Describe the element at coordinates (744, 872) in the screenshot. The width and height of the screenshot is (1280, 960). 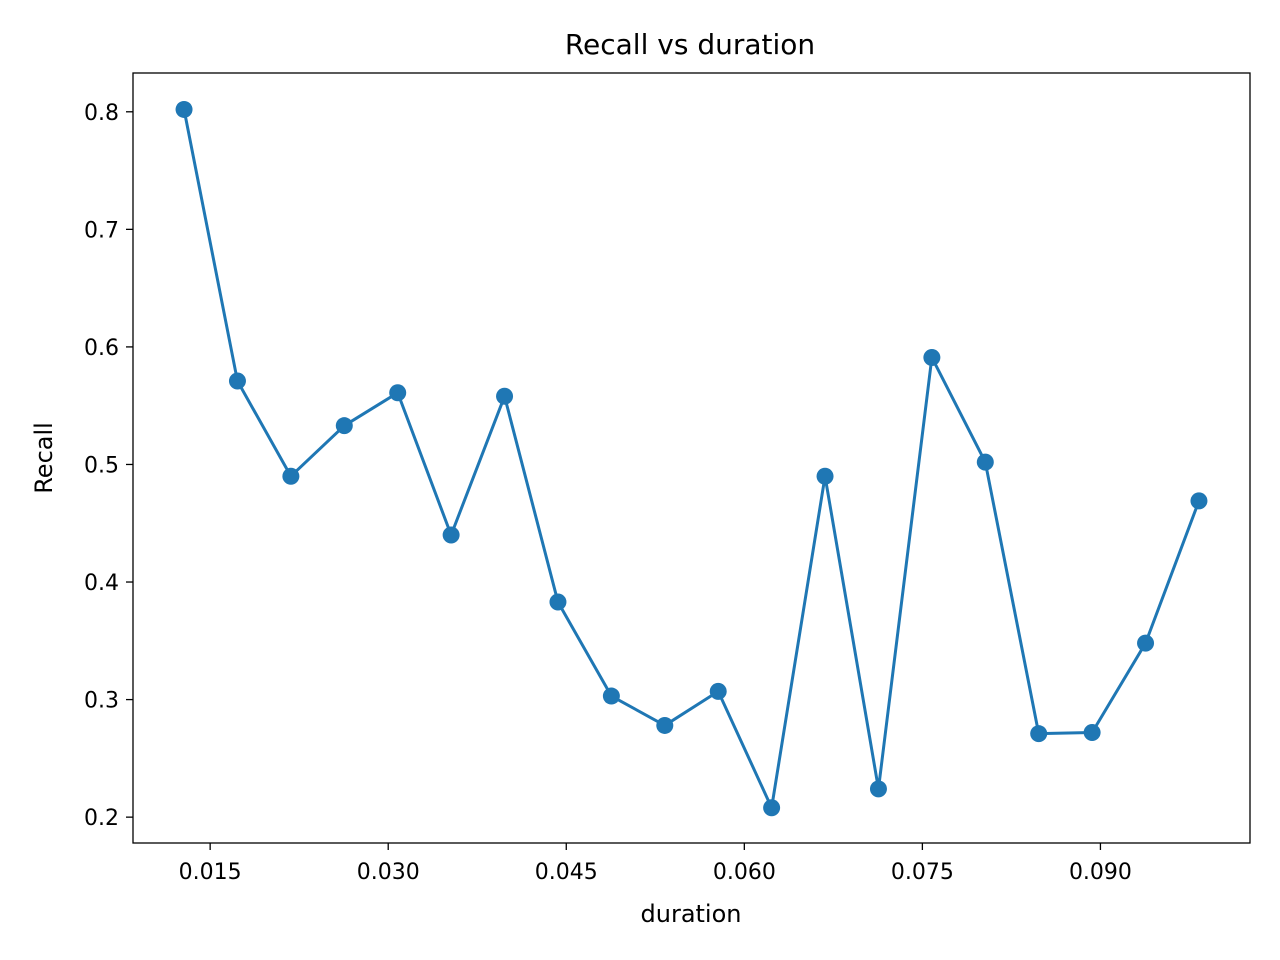
I see `x-tick-label: 0.060` at that location.